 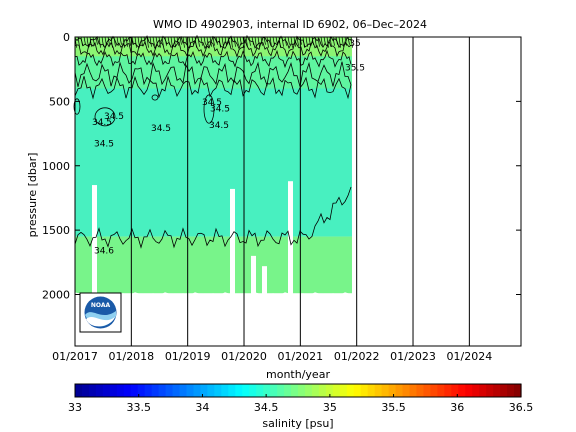 I want to click on colorbar-frame, so click(x=298, y=390).